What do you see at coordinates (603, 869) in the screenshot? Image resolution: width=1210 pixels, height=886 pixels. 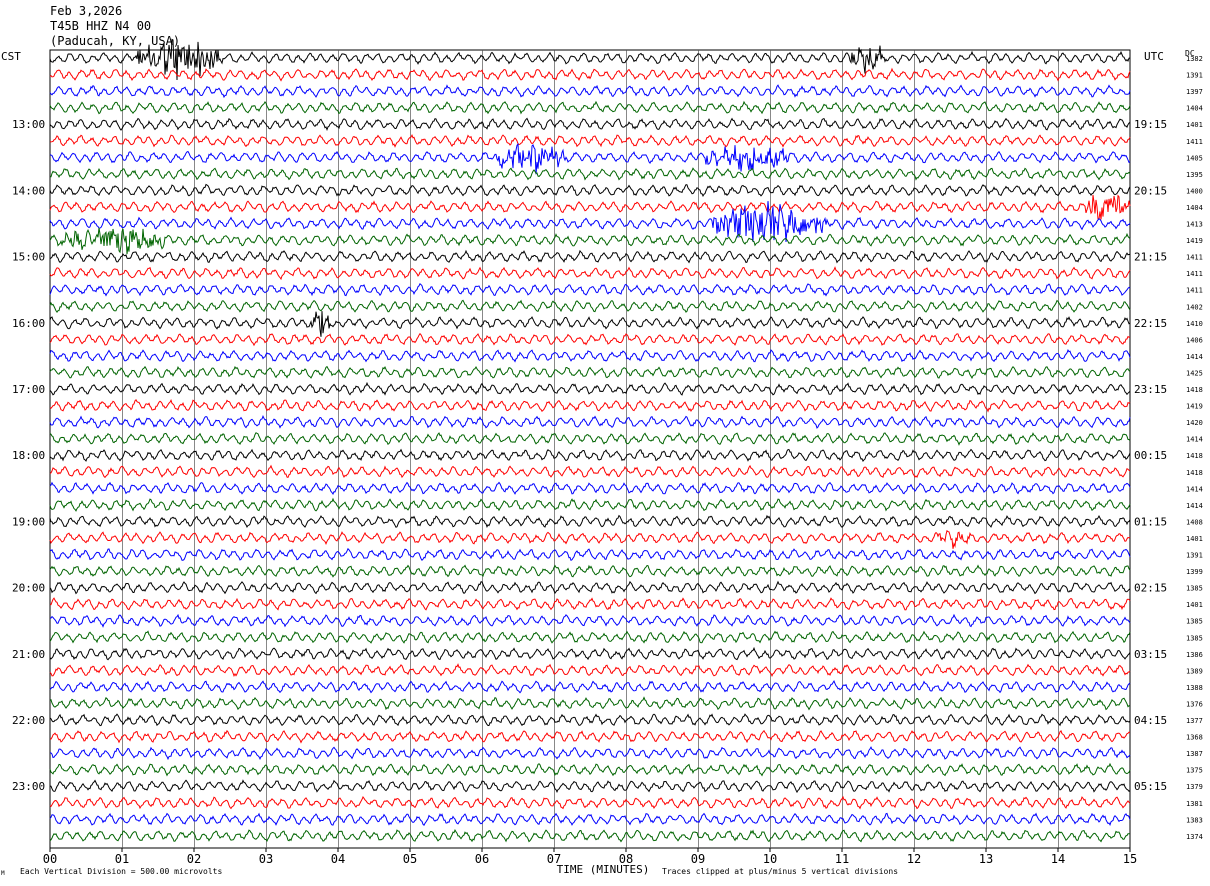 I see `x-axis-label: TIME (MINUTES)` at bounding box center [603, 869].